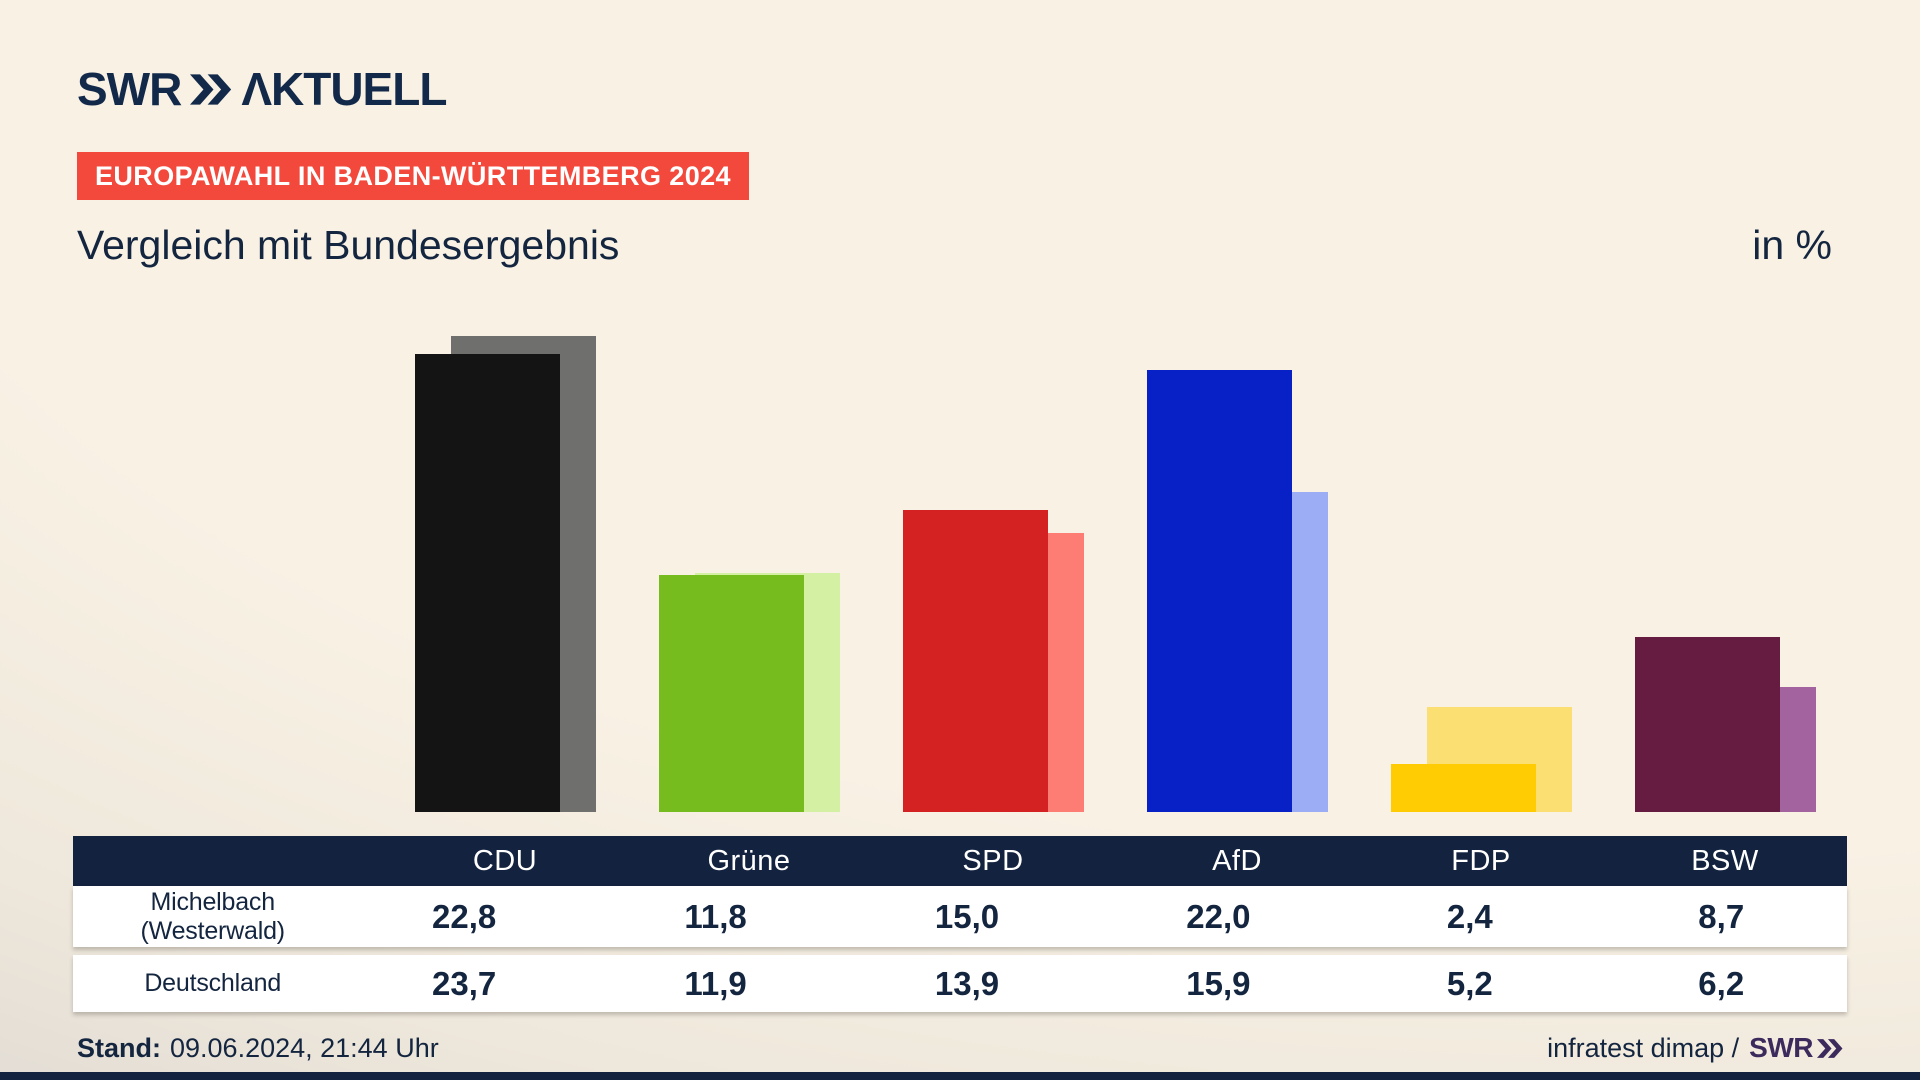  I want to click on unit-label: in %, so click(1792, 245).